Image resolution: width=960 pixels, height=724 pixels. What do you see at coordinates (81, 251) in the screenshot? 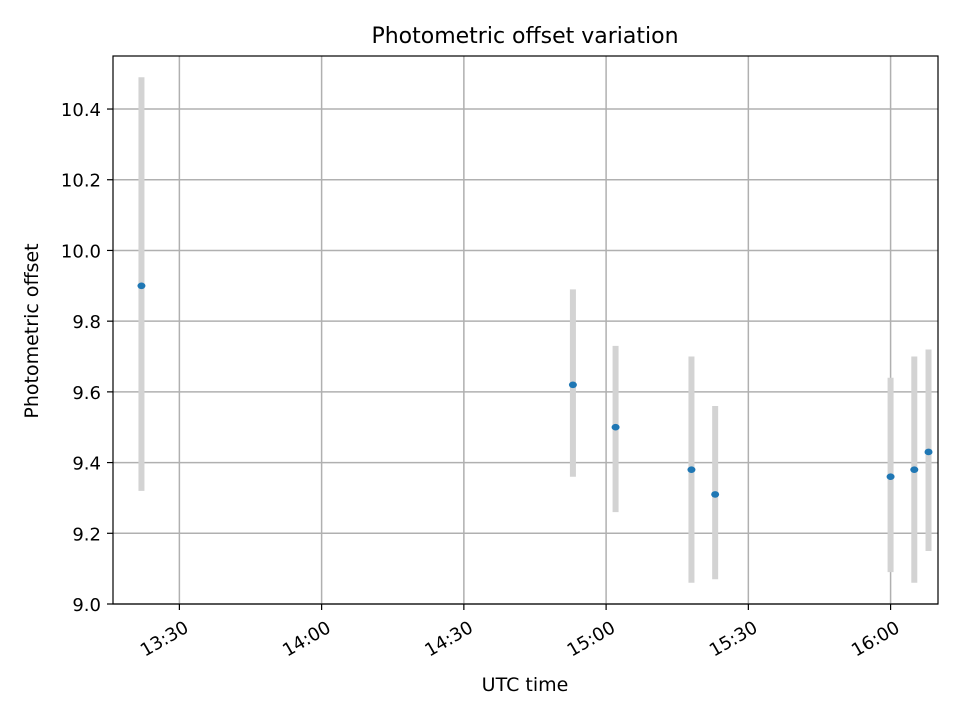
I see `y-tick-label: 10.0` at bounding box center [81, 251].